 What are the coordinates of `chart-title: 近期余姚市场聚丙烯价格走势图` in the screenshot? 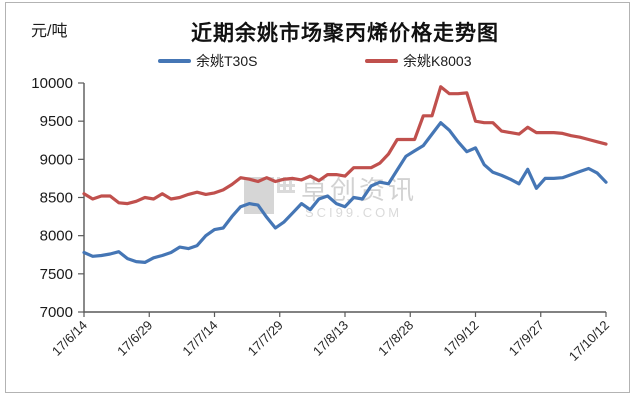 It's located at (345, 33).